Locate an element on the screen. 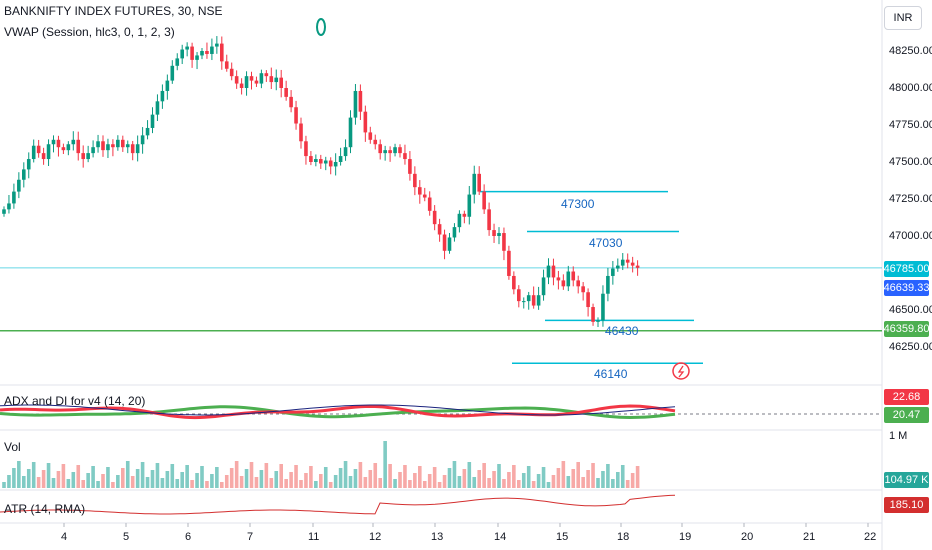 This screenshot has width=932, height=550. minus-di-line is located at coordinates (338, 412).